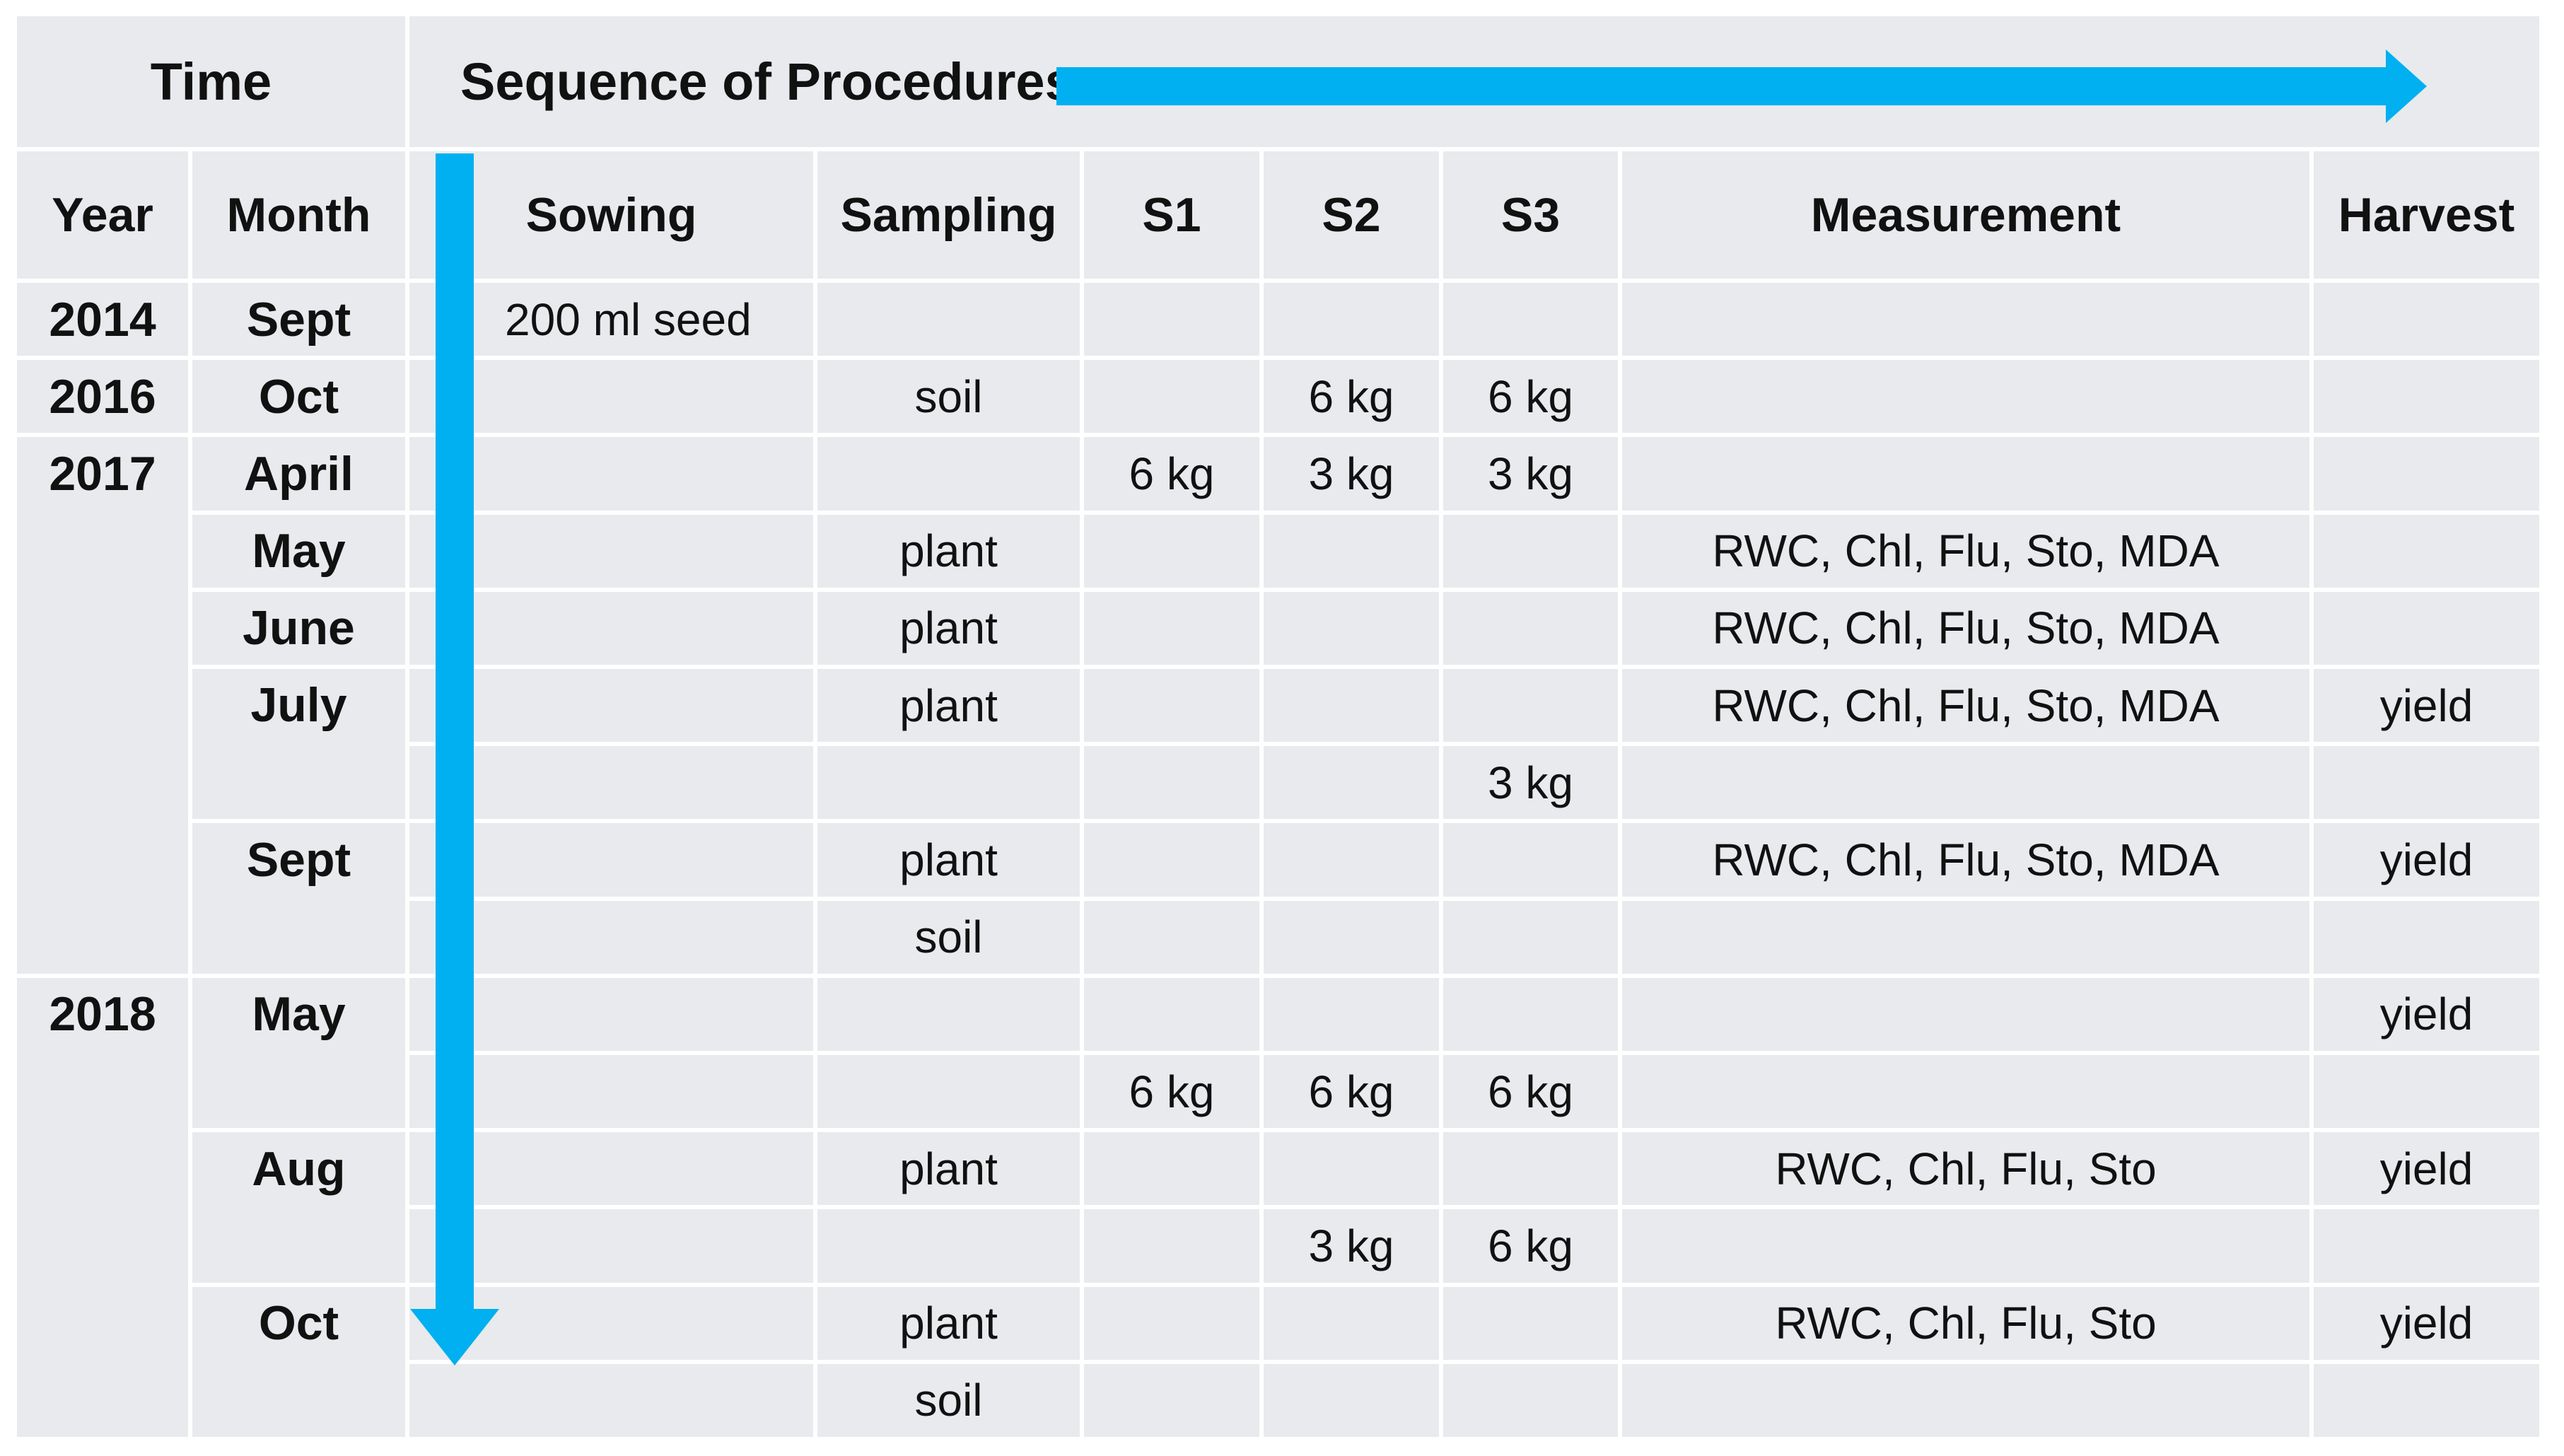  I want to click on month-label: Aug, so click(299, 1169).